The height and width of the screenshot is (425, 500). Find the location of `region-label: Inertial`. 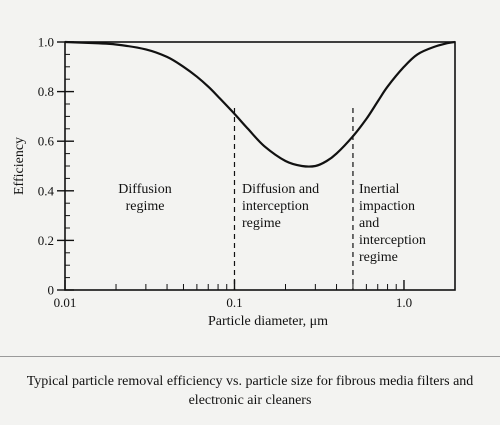

region-label: Inertial is located at coordinates (379, 189).